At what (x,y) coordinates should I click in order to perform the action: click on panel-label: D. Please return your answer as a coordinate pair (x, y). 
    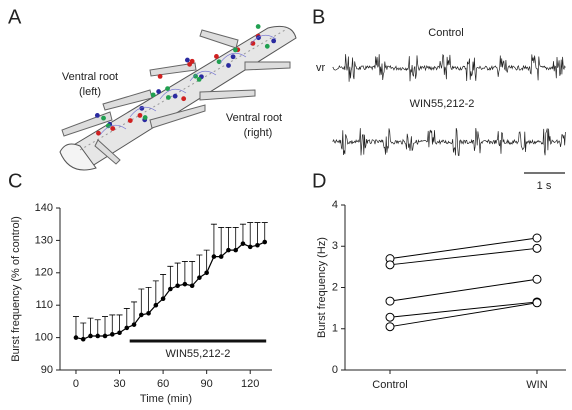
    Looking at the image, I should click on (319, 181).